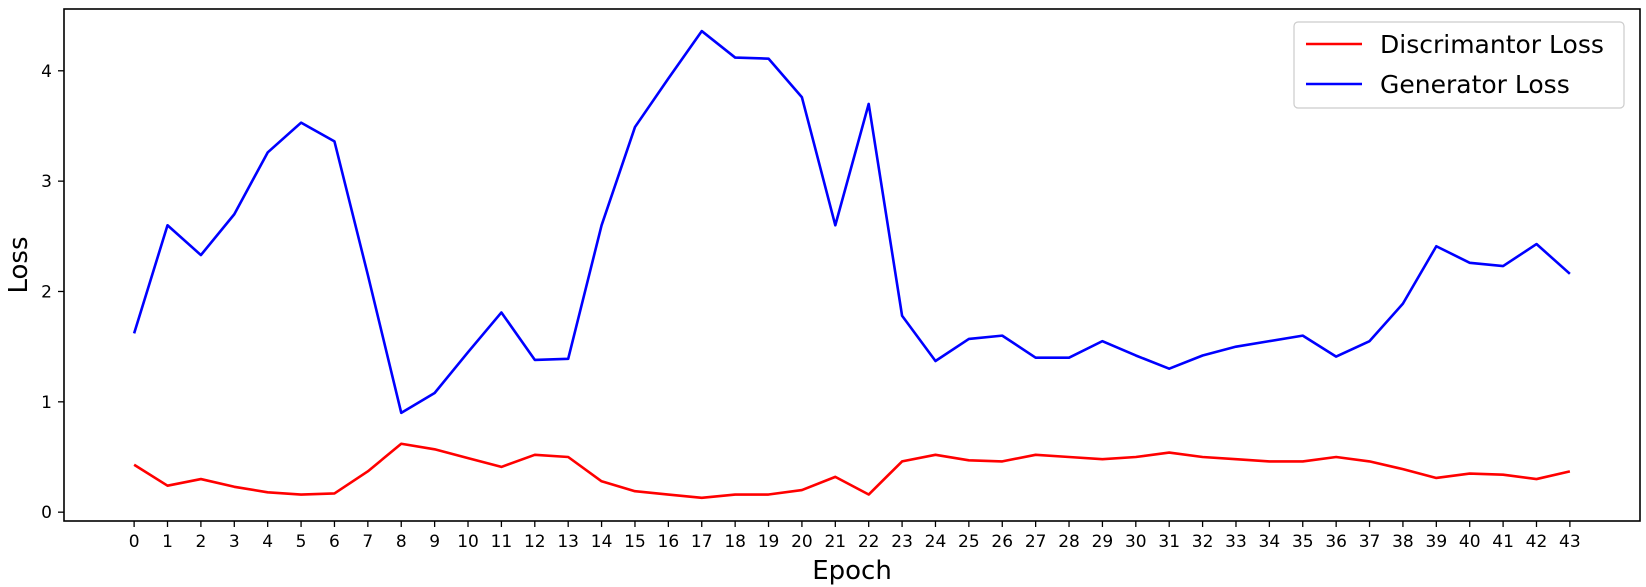 This screenshot has height=587, width=1646. What do you see at coordinates (669, 542) in the screenshot?
I see `x-tick-label: 16` at bounding box center [669, 542].